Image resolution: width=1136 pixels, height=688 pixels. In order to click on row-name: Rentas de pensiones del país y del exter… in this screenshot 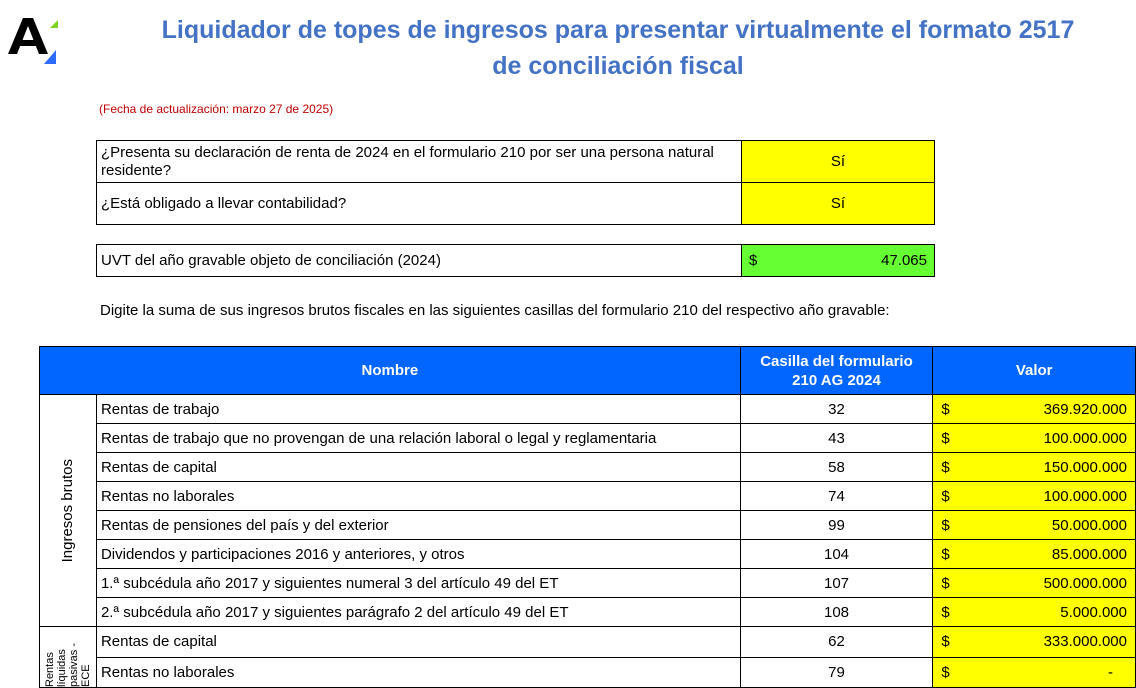, I will do `click(418, 525)`.